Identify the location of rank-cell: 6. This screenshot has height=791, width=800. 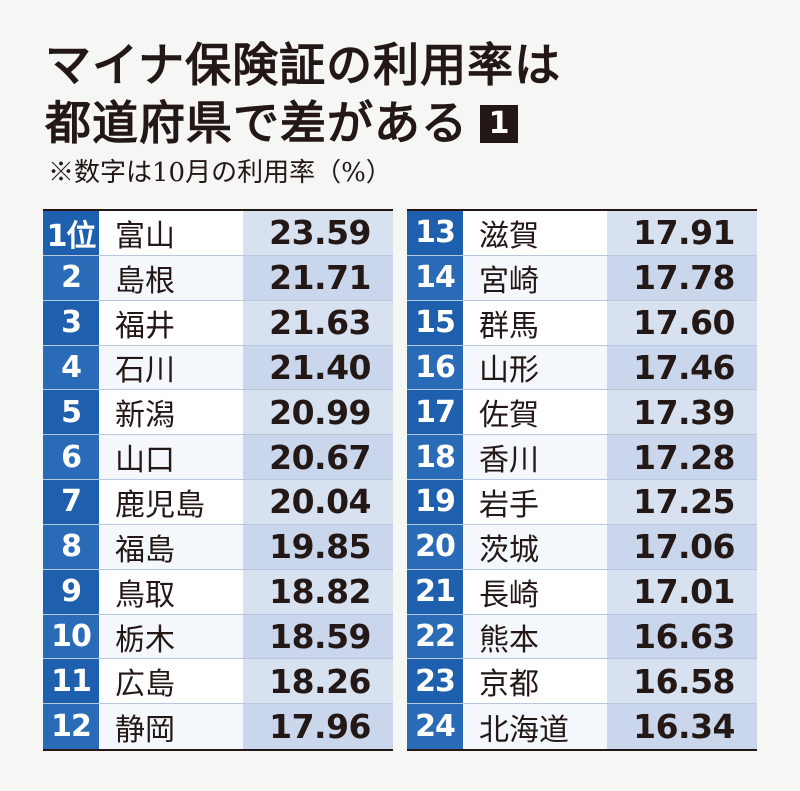
(71, 457).